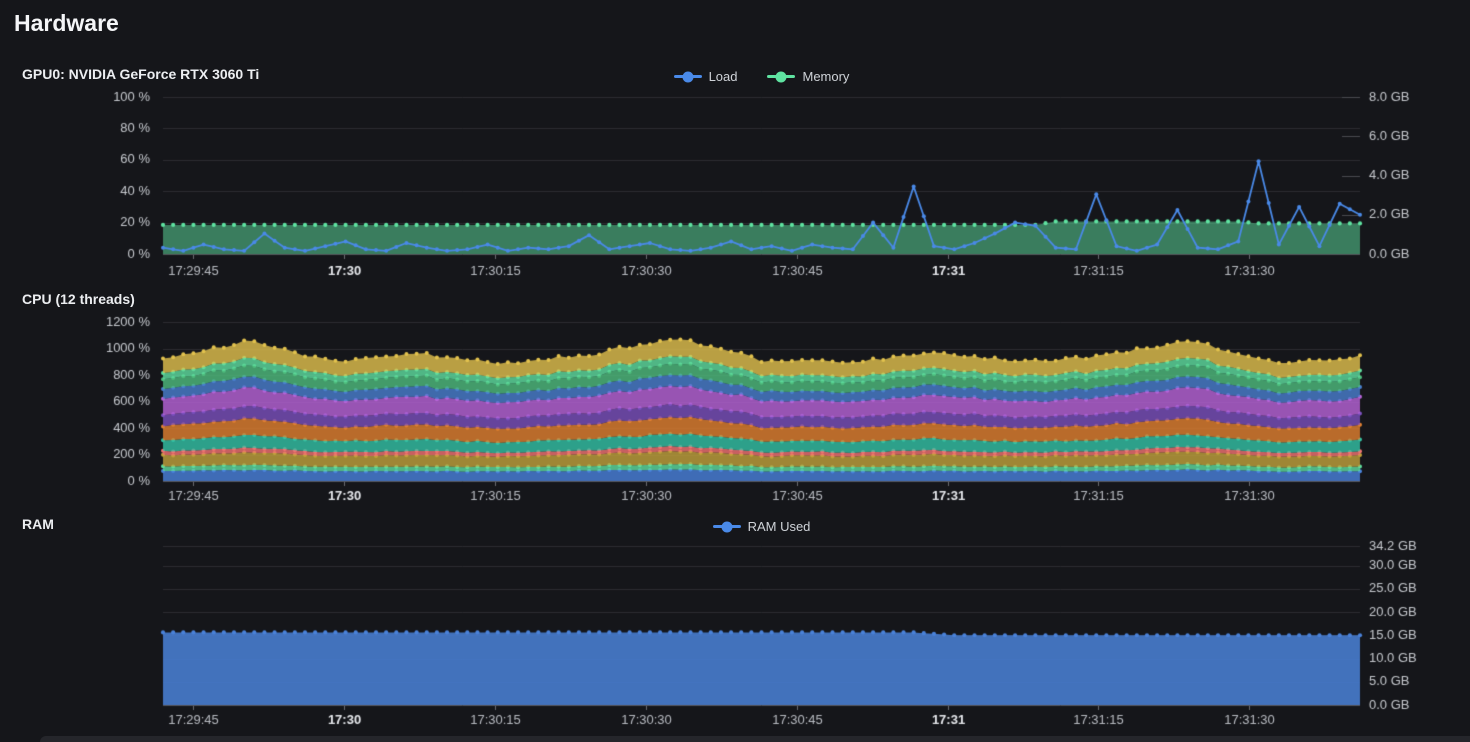  What do you see at coordinates (705, 76) in the screenshot?
I see `legend-item-load: Load` at bounding box center [705, 76].